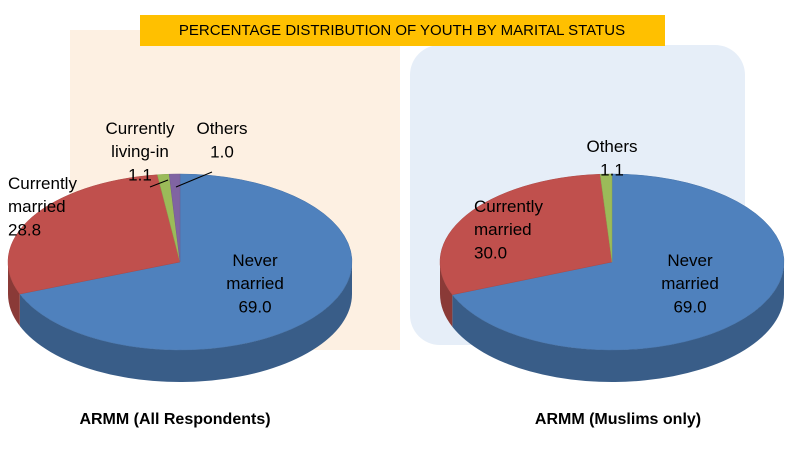  I want to click on slice-label: Currently living-in, so click(140, 140).